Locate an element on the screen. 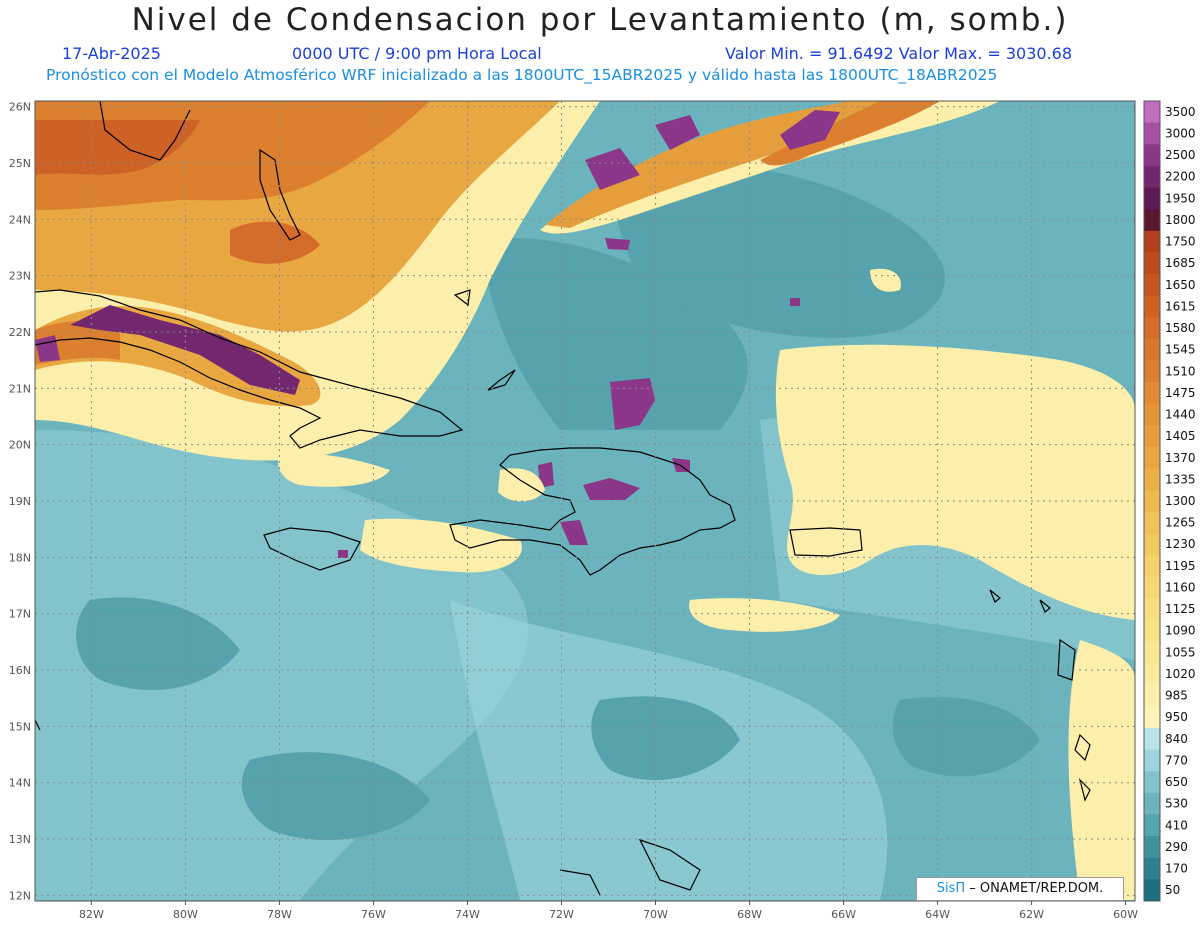 The width and height of the screenshot is (1200, 927). colorbar-label: 950 is located at coordinates (1176, 717).